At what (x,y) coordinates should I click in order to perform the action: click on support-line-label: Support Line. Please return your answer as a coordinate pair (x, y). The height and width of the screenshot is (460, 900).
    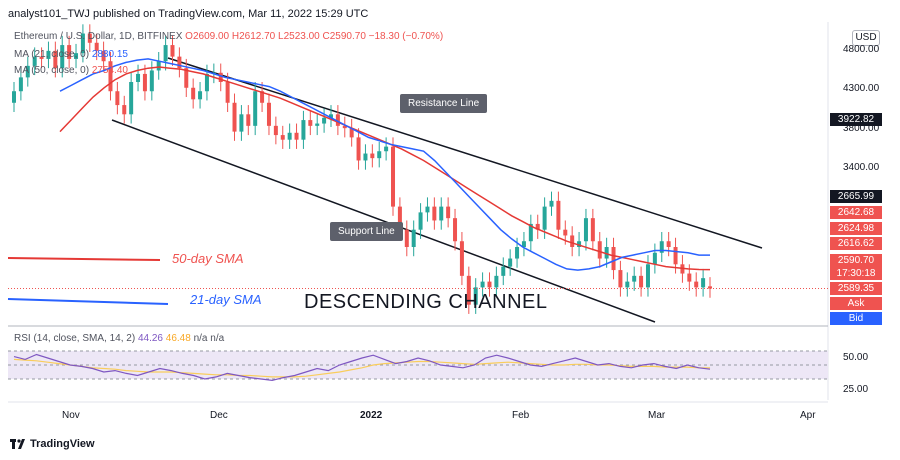
    Looking at the image, I should click on (366, 231).